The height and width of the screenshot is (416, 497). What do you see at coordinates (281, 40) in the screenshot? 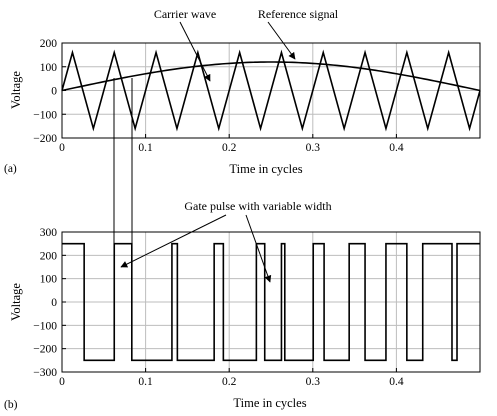
I see `annotation-arrow-reference` at bounding box center [281, 40].